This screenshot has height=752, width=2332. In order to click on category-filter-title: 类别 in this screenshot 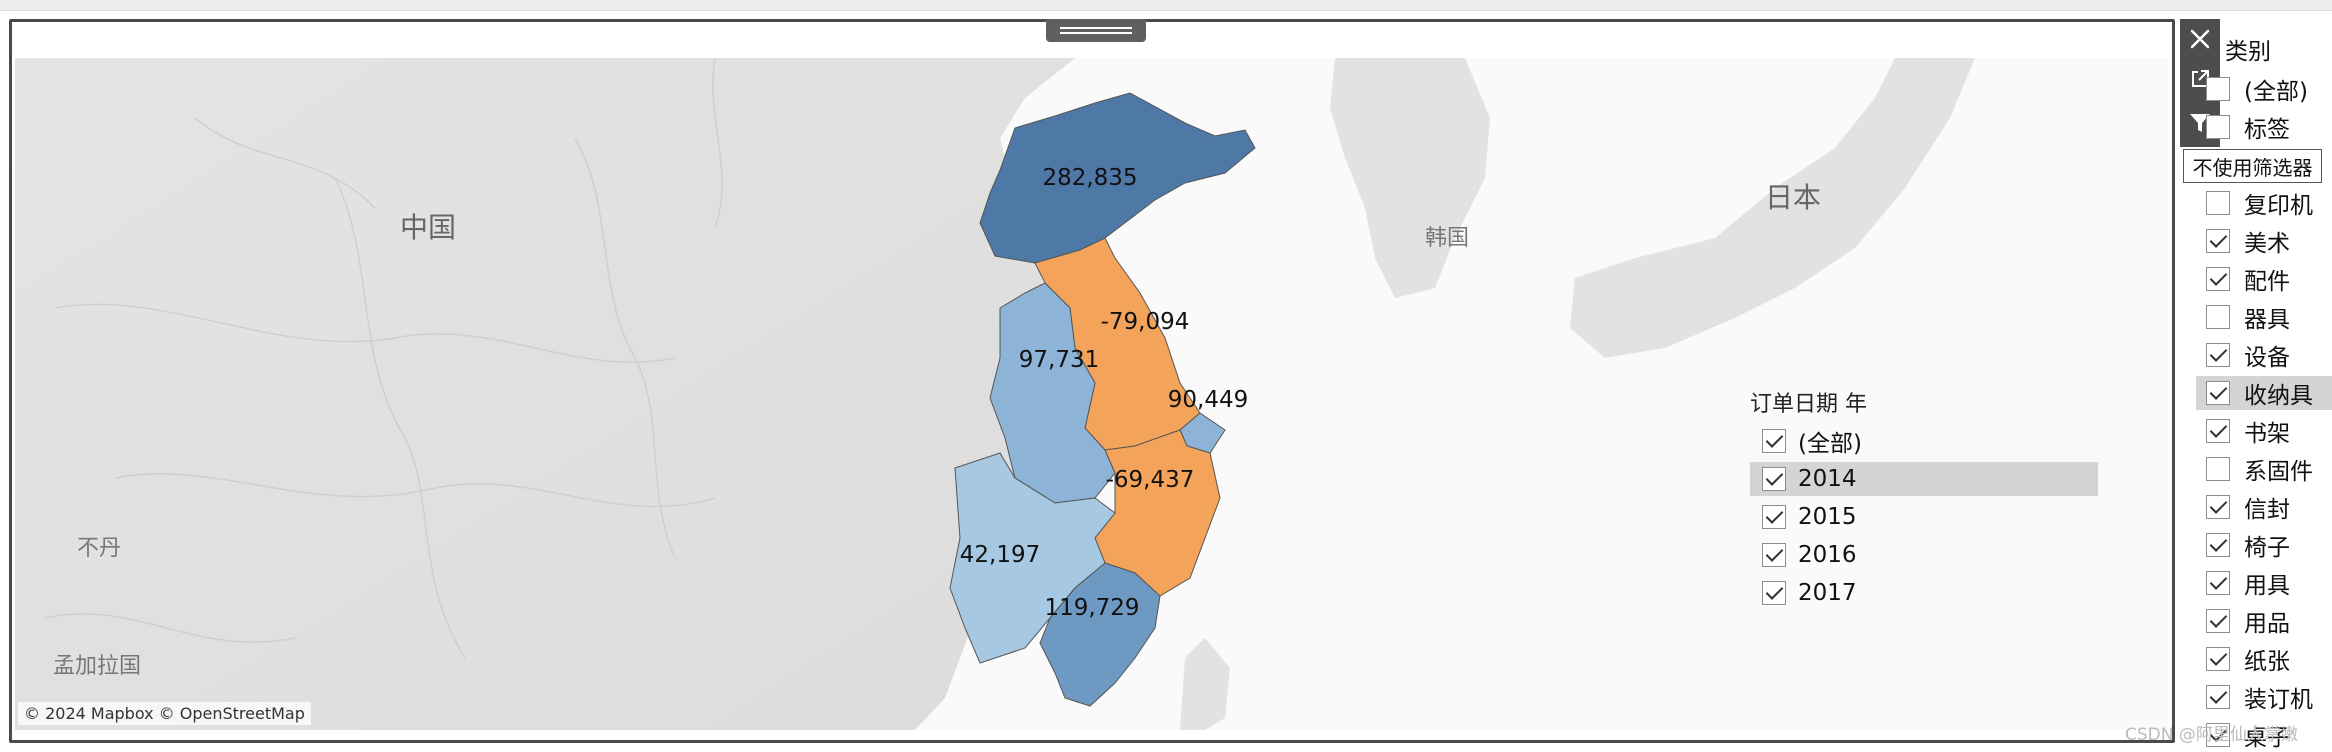, I will do `click(2248, 52)`.